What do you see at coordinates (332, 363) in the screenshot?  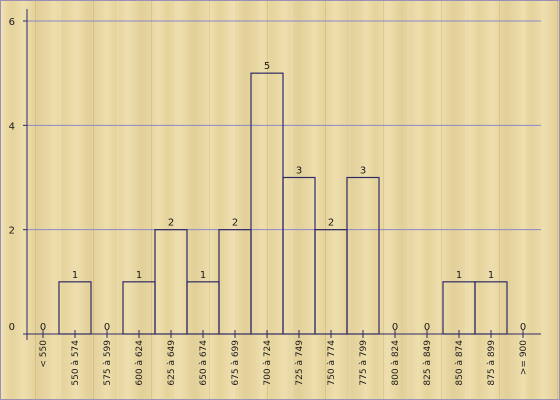 I see `x-tick-label: 750 à 774` at bounding box center [332, 363].